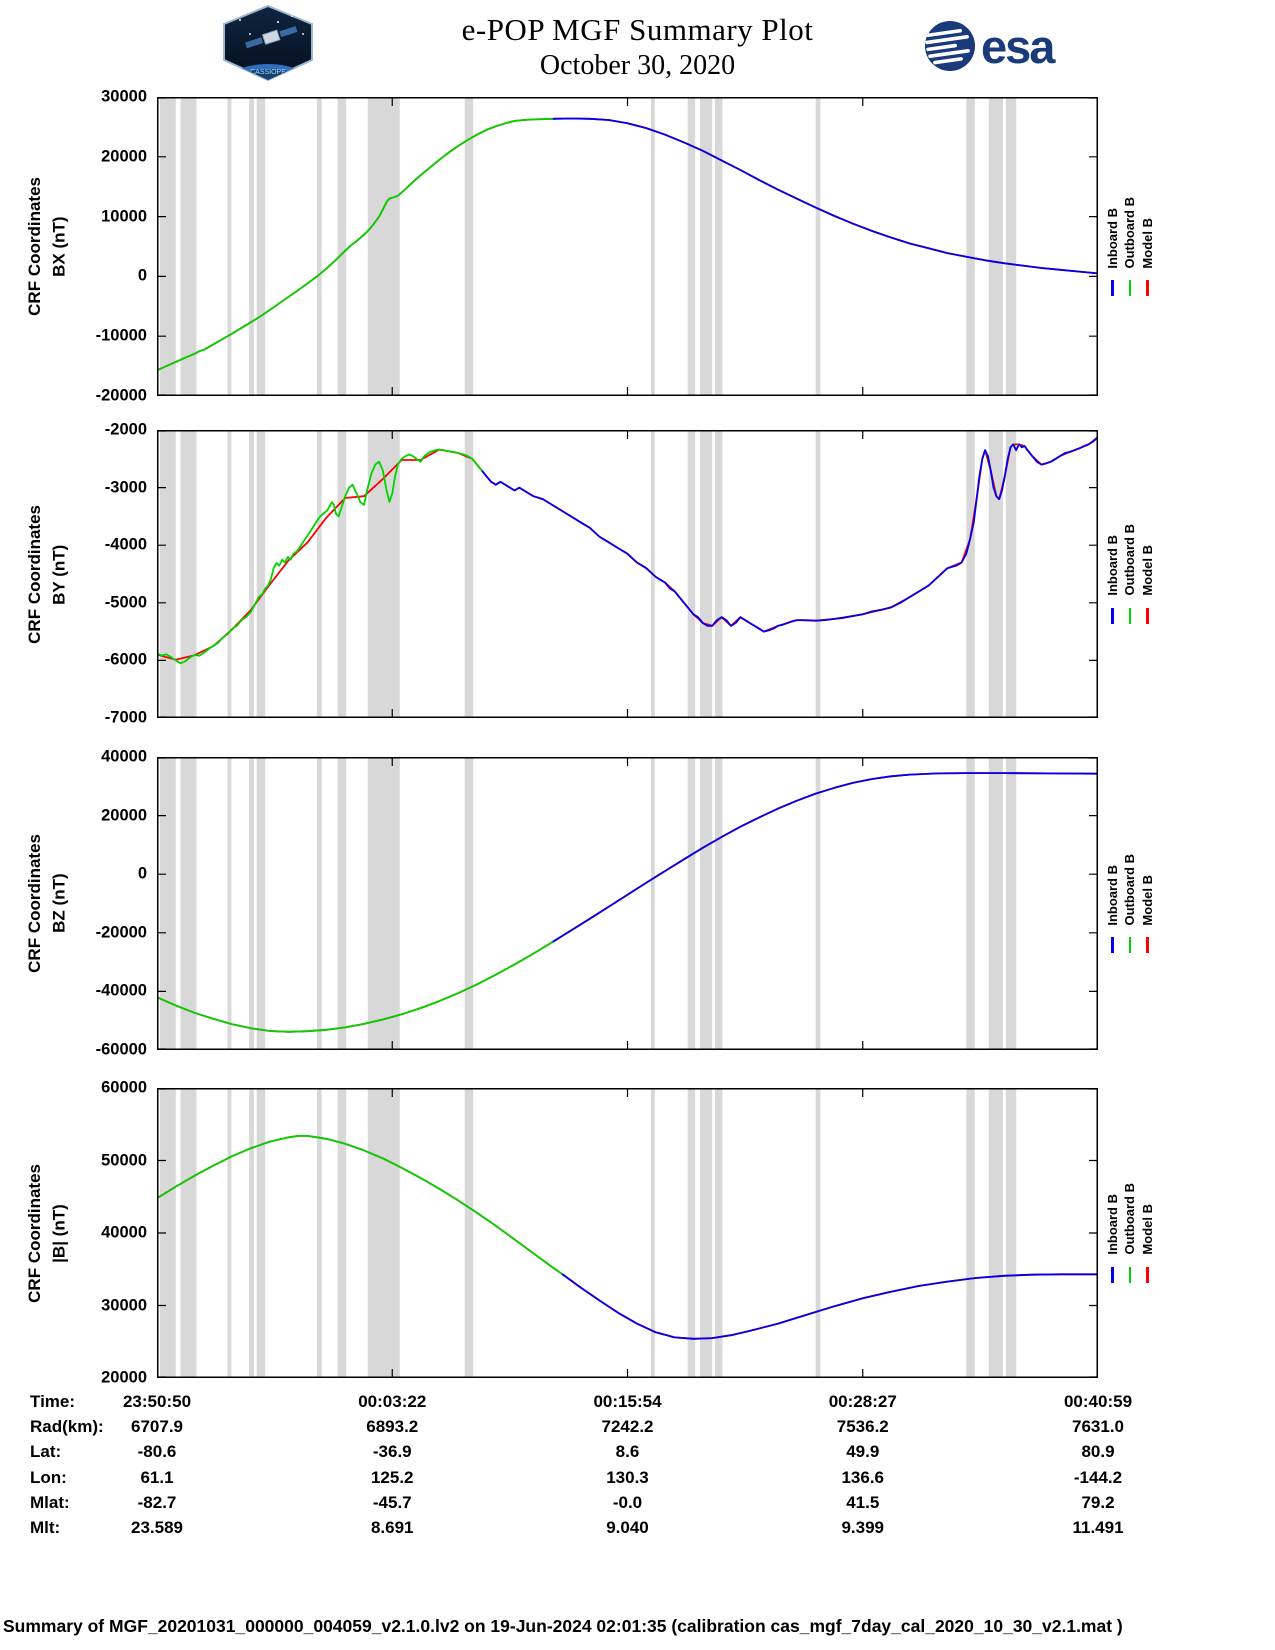 Image resolution: width=1275 pixels, height=1650 pixels. Describe the element at coordinates (142, 873) in the screenshot. I see `y-tick-label: 0` at that location.